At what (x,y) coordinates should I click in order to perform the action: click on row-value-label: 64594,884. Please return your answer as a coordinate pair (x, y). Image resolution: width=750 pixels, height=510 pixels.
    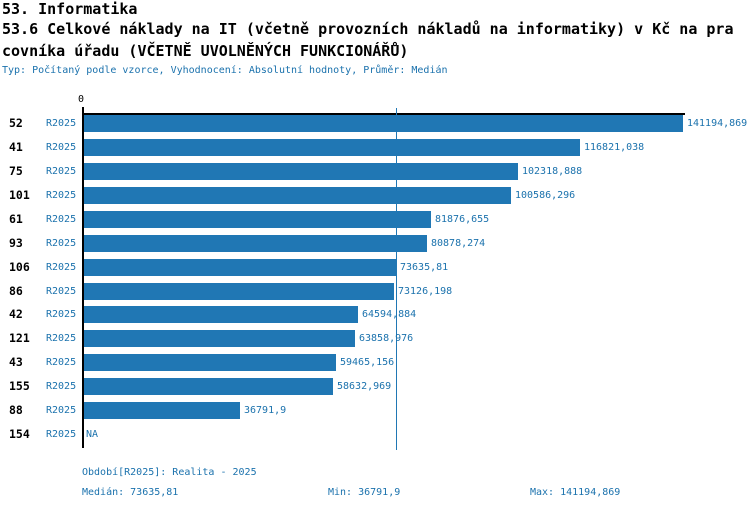
    Looking at the image, I should click on (389, 314).